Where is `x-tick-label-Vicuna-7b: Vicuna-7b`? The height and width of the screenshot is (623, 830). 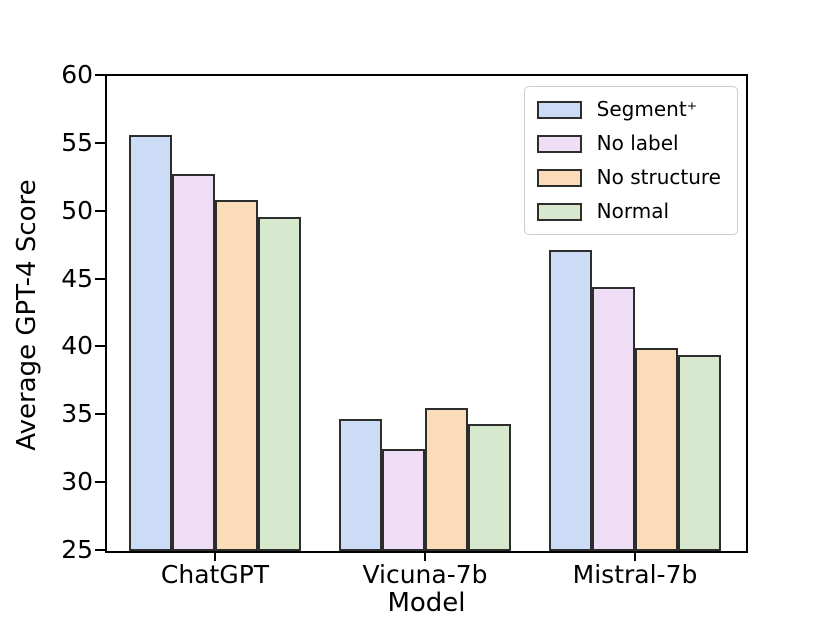 x-tick-label-Vicuna-7b: Vicuna-7b is located at coordinates (425, 574).